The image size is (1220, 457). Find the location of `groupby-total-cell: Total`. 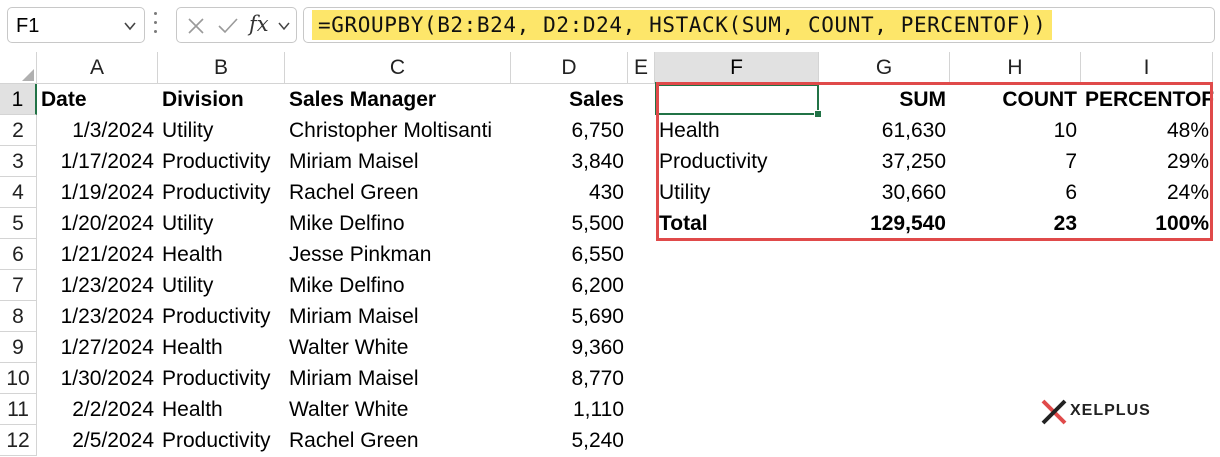

groupby-total-cell: Total is located at coordinates (683, 223).